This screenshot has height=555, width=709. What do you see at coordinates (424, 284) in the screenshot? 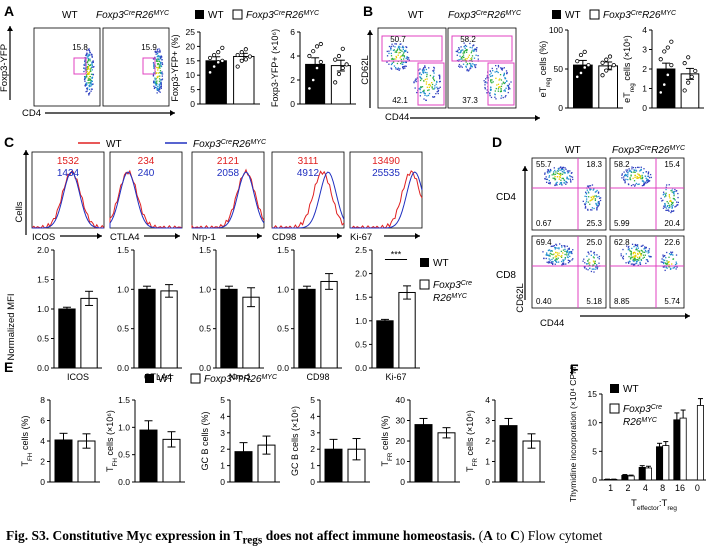
I see `panel-c-bar-legend-ko-swatch` at bounding box center [424, 284].